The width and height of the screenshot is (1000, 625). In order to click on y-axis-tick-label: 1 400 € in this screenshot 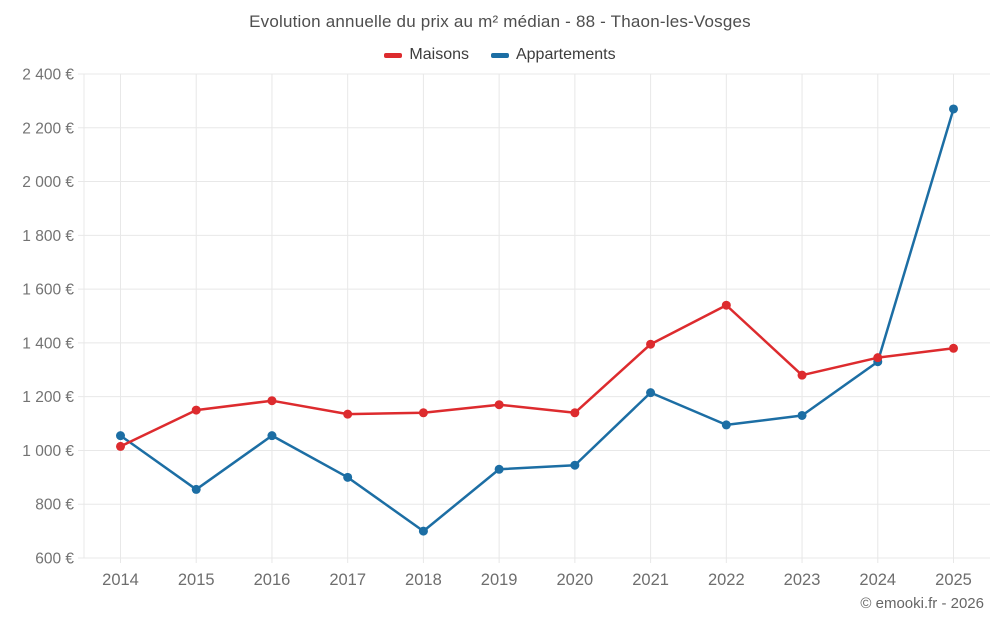, I will do `click(48, 343)`.